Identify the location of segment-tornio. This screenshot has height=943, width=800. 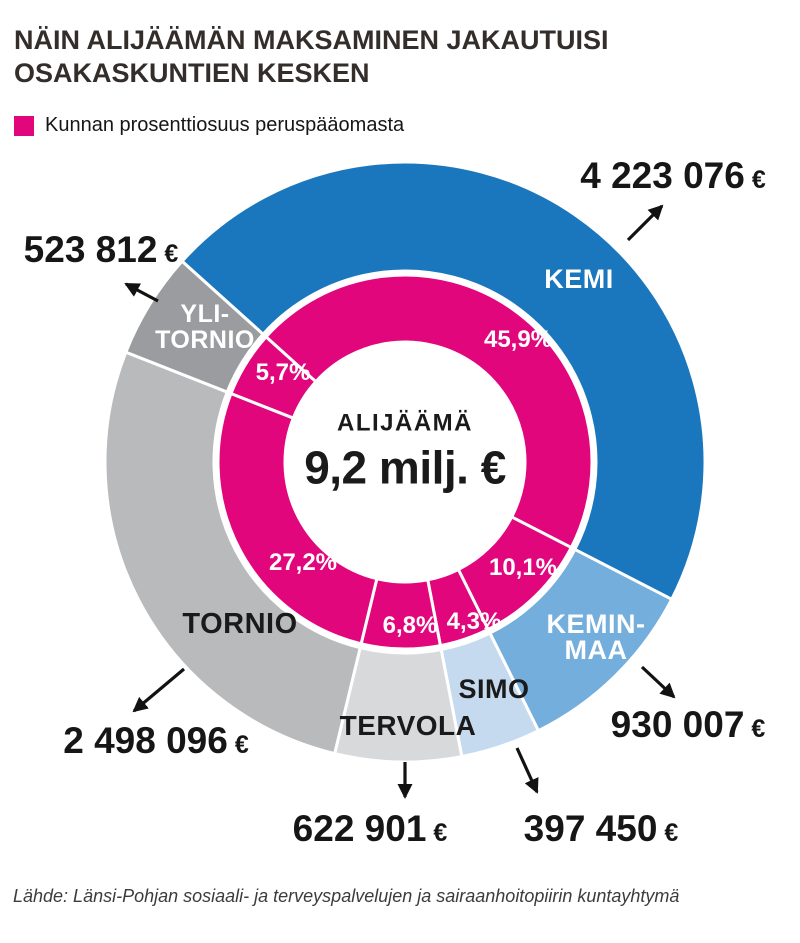
(232, 553).